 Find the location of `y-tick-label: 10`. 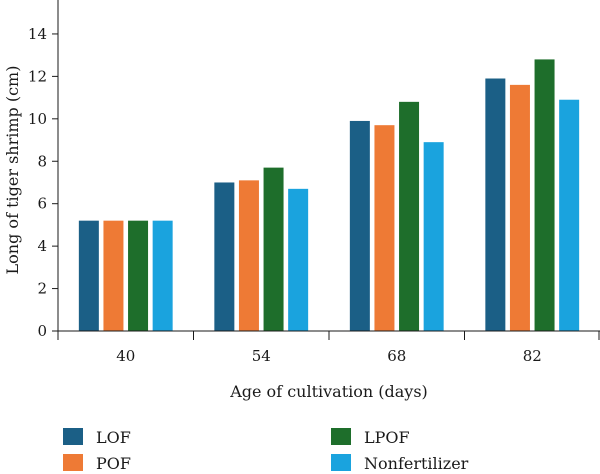

y-tick-label: 10 is located at coordinates (37, 119).